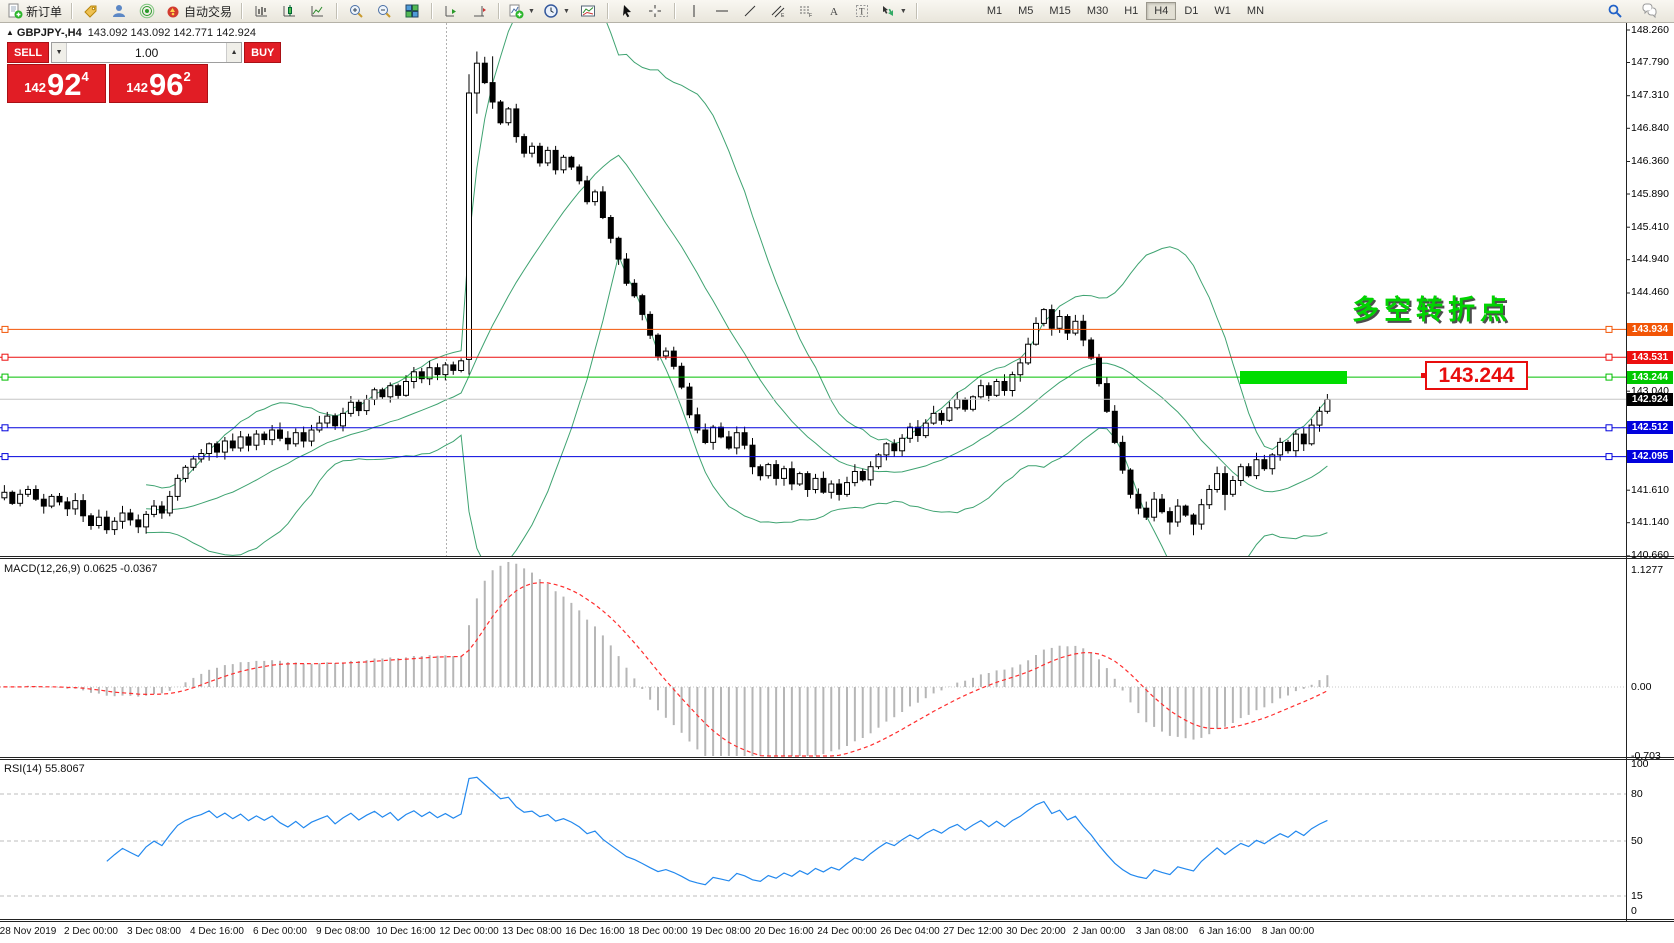  I want to click on candlestick-chart-button, so click(289, 11).